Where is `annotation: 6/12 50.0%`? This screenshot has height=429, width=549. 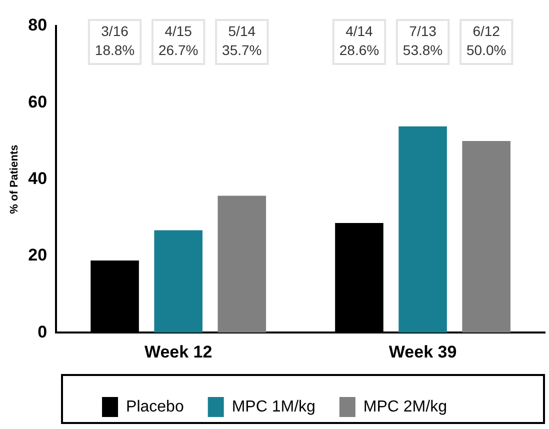 annotation: 6/12 50.0% is located at coordinates (486, 40).